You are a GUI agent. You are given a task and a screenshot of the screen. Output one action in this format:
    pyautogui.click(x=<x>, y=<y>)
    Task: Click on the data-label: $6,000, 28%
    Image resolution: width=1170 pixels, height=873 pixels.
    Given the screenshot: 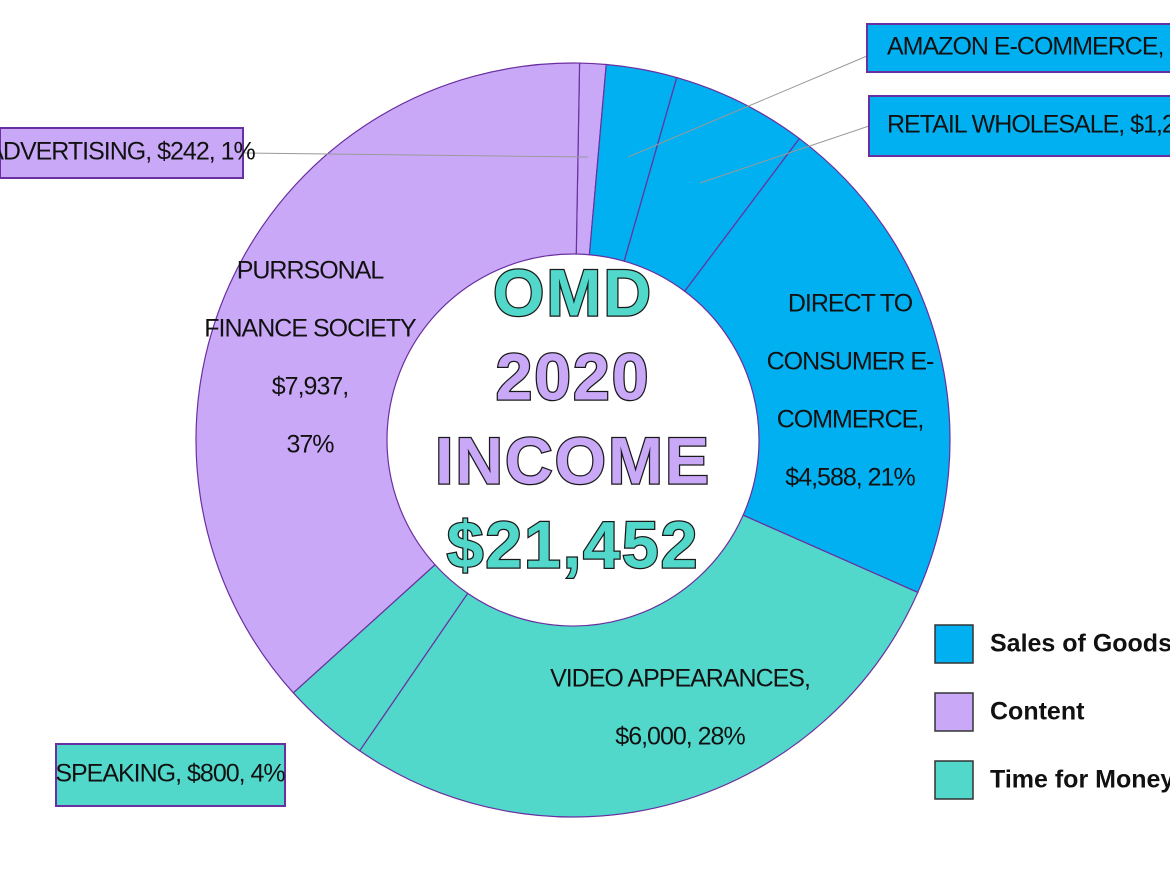 What is the action you would take?
    pyautogui.click(x=680, y=737)
    